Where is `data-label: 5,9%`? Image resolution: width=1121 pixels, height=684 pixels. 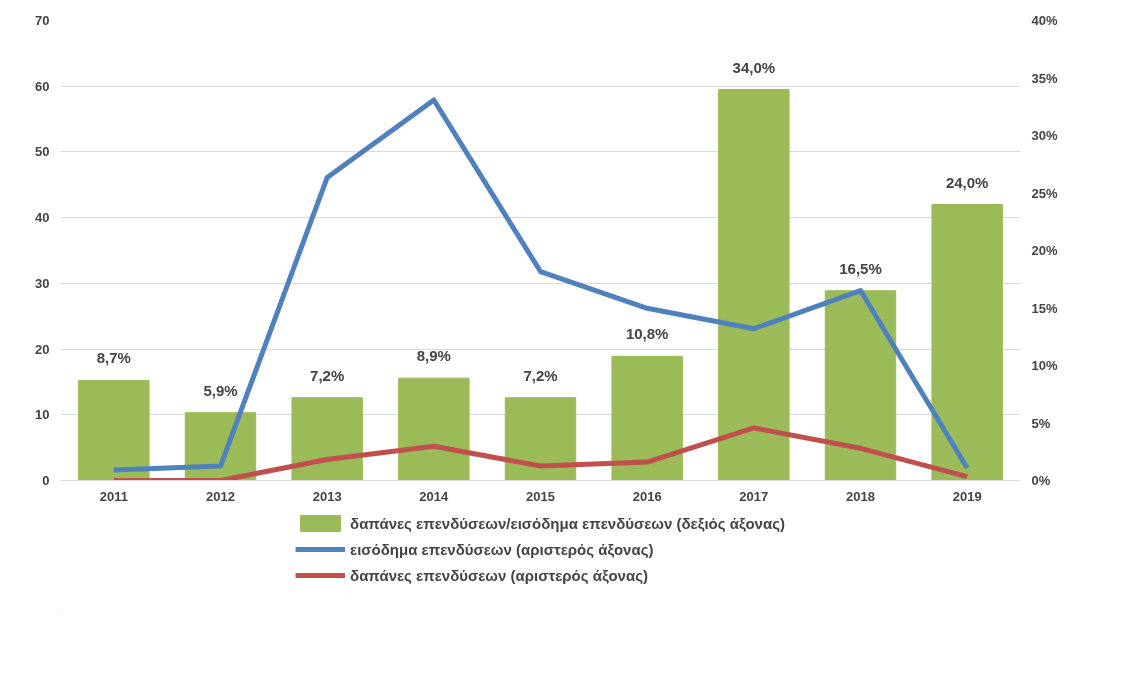 data-label: 5,9% is located at coordinates (220, 390).